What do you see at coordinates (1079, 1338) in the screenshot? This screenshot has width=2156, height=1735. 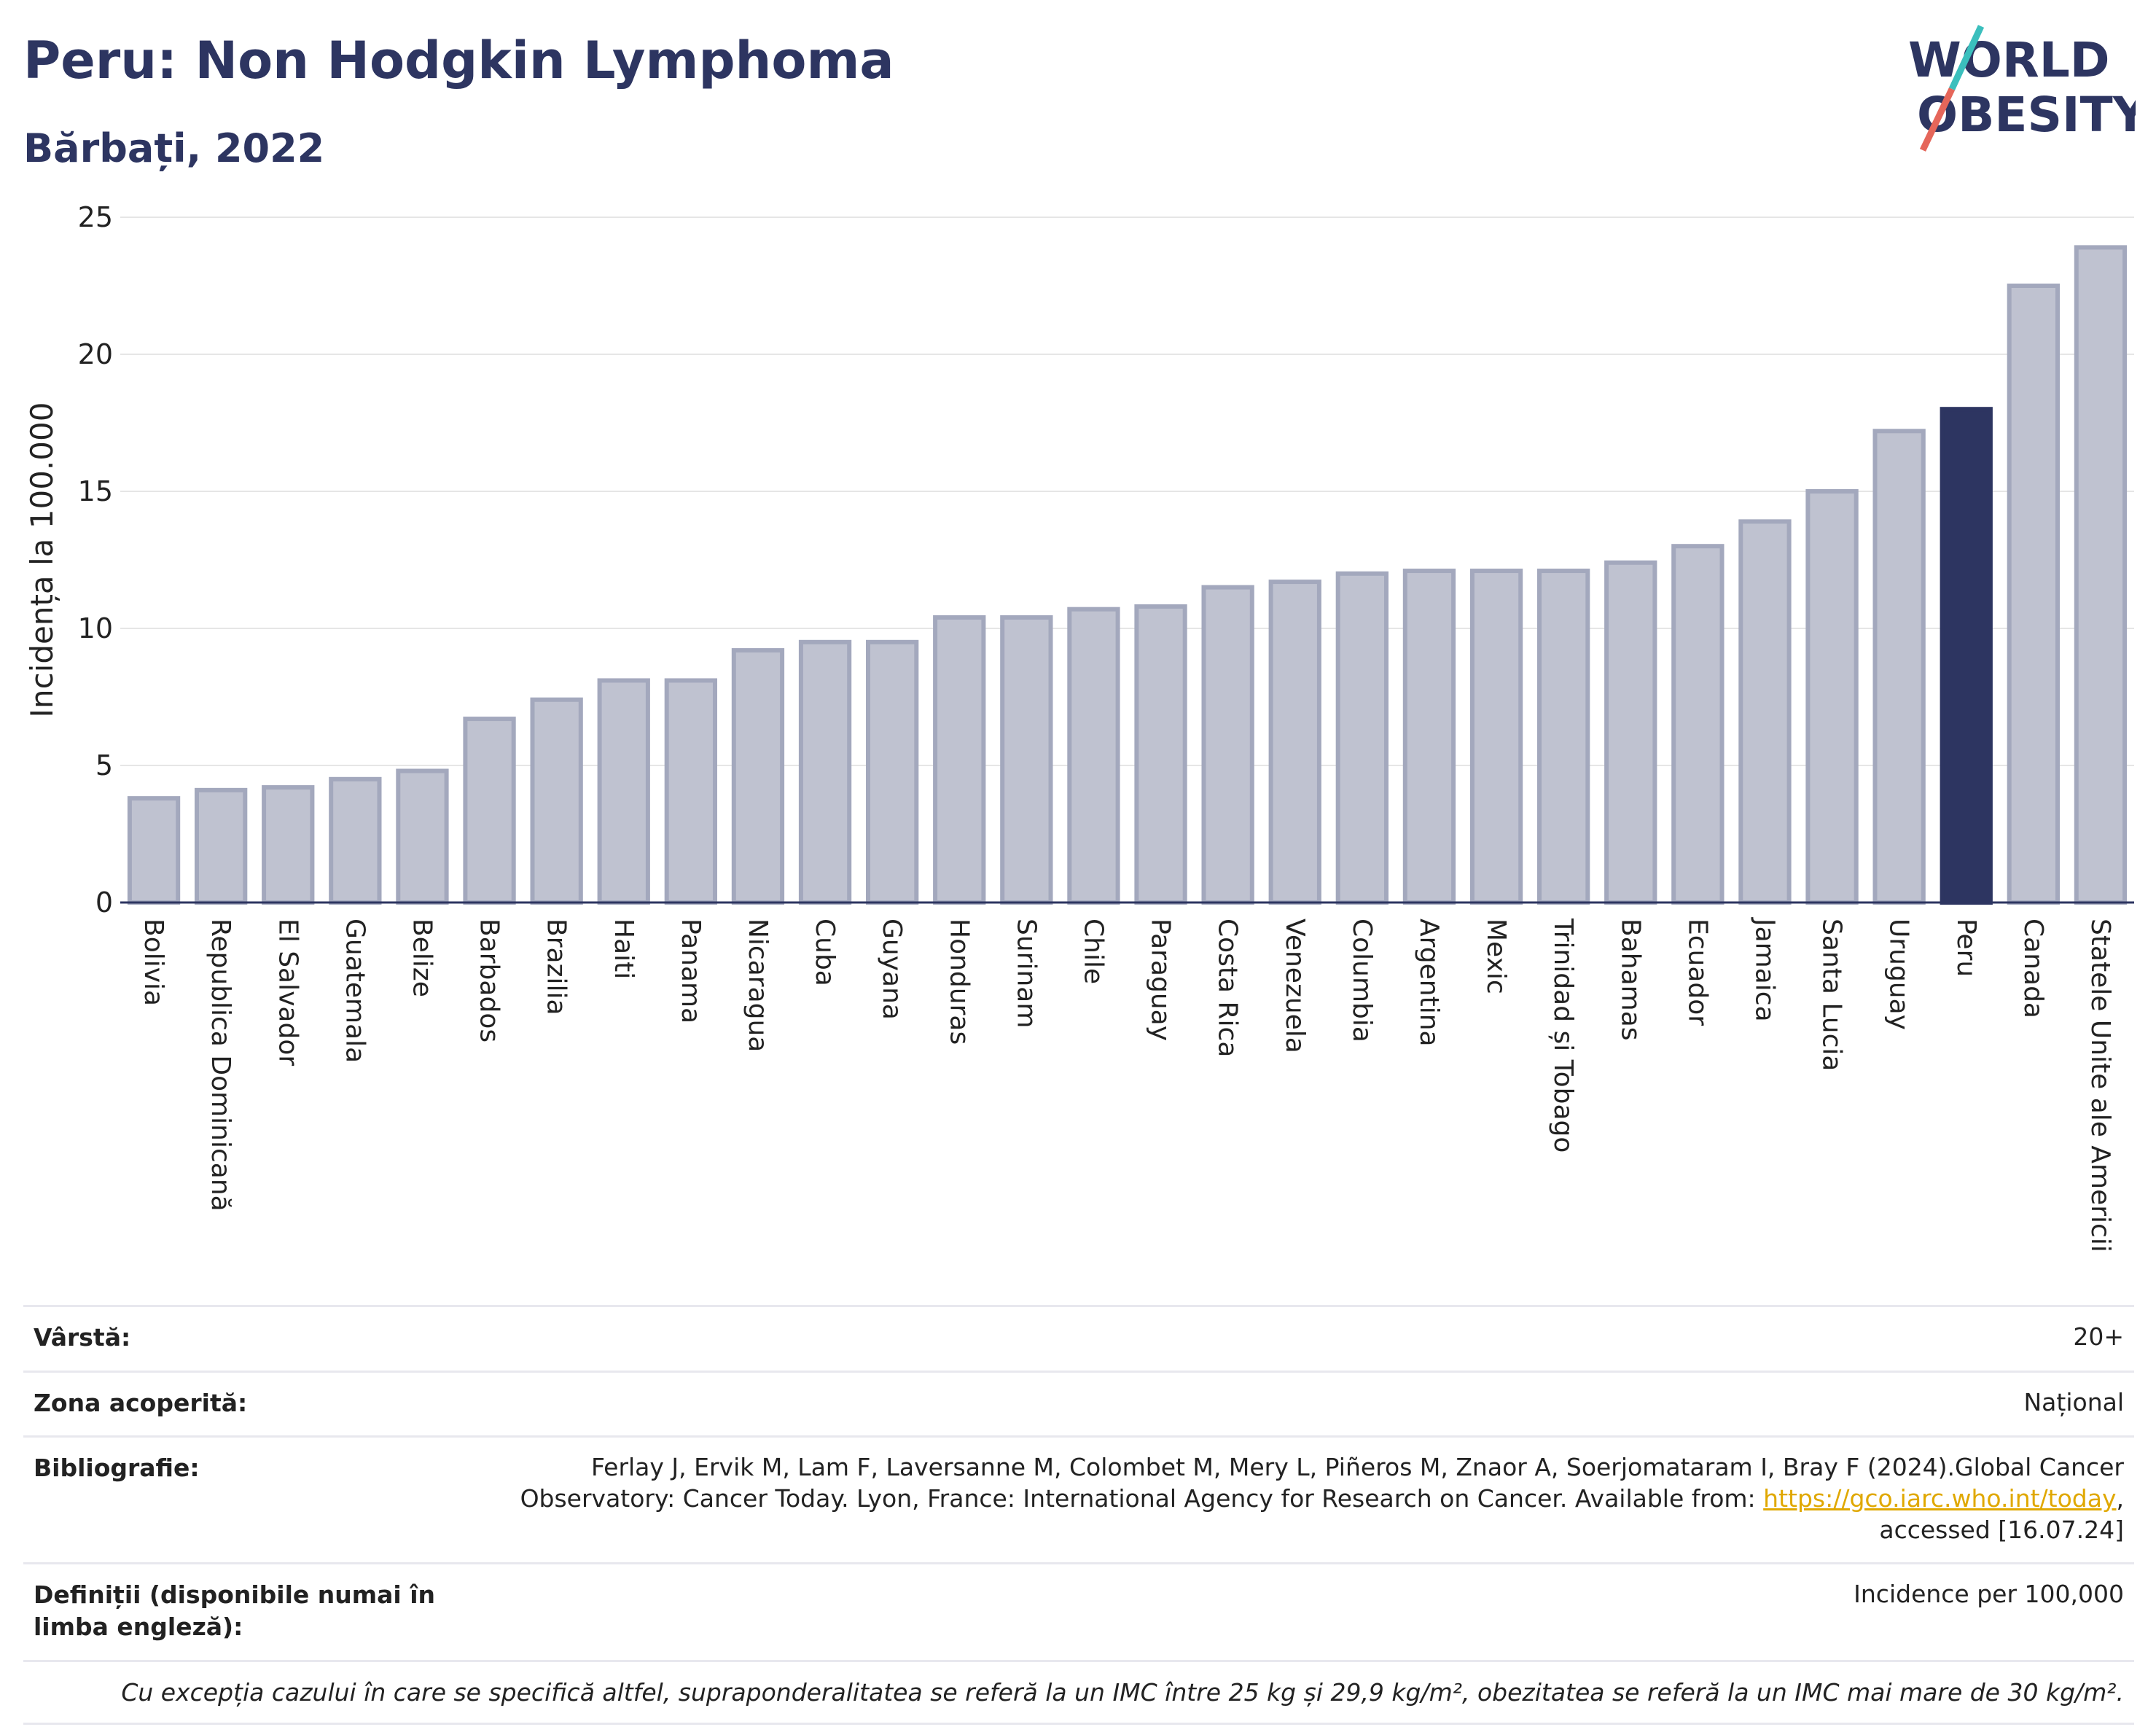 I see `info-row-age: Vârstă: 20+` at bounding box center [1079, 1338].